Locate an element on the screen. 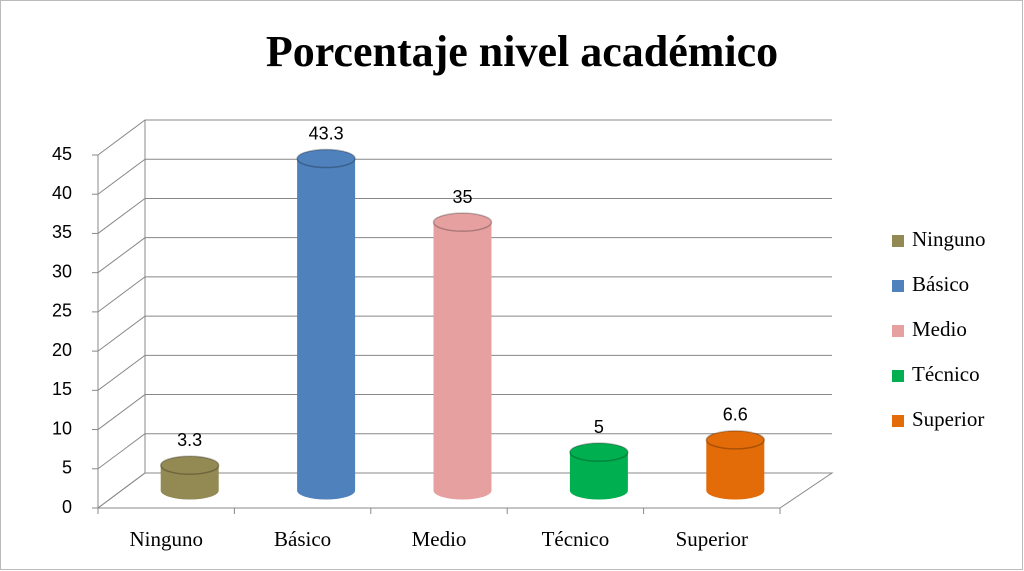 Image resolution: width=1024 pixels, height=571 pixels. data-label: 43.3 is located at coordinates (326, 133).